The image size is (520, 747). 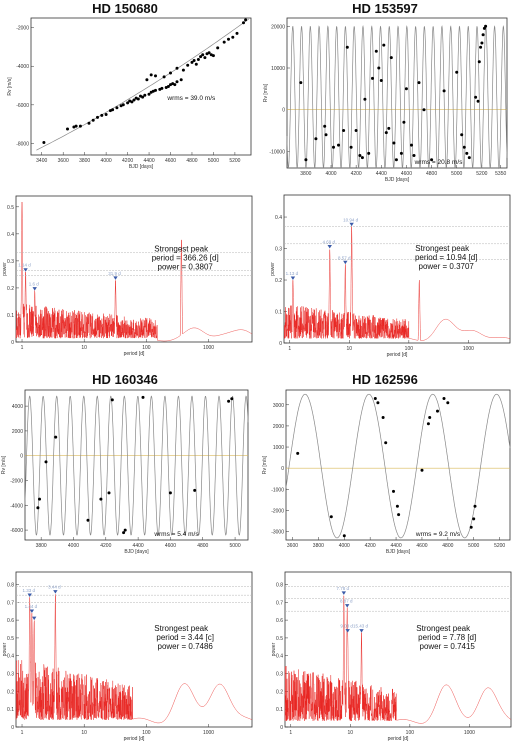 I want to click on rv-y-tick-label: 4000, so click(x=17, y=407).